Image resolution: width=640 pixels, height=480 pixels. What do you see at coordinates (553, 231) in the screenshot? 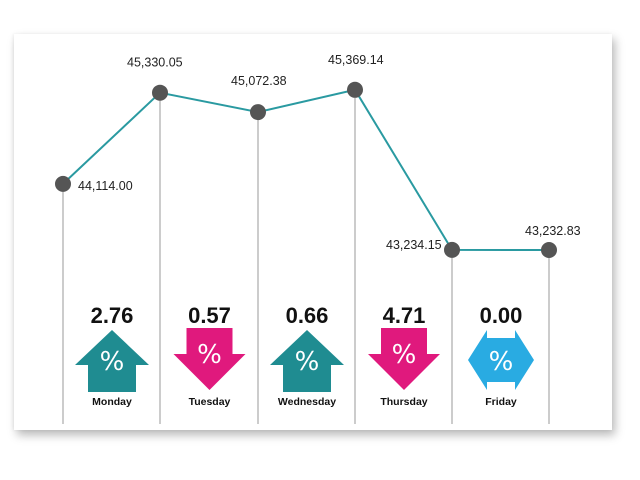
I see `value-label: 43,232.83` at bounding box center [553, 231].